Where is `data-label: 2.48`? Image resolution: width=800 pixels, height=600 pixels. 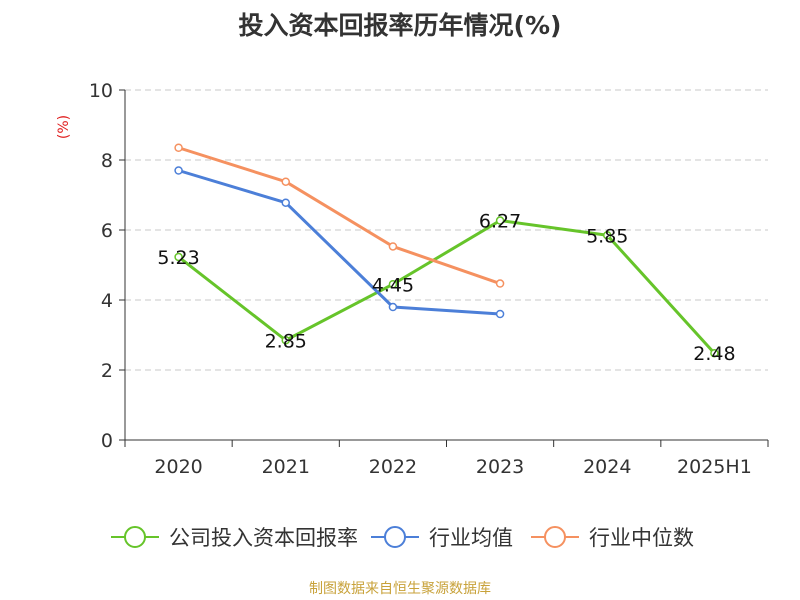
data-label: 2.48 is located at coordinates (714, 354).